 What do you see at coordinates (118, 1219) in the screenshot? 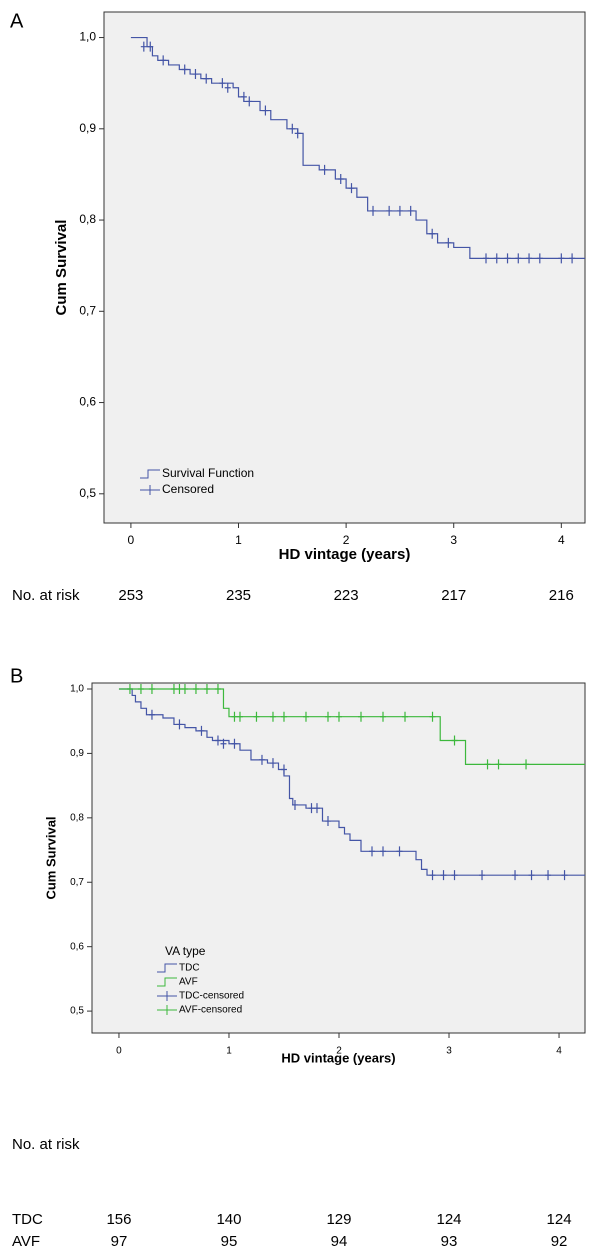
I see `risk-value: 156` at bounding box center [118, 1219].